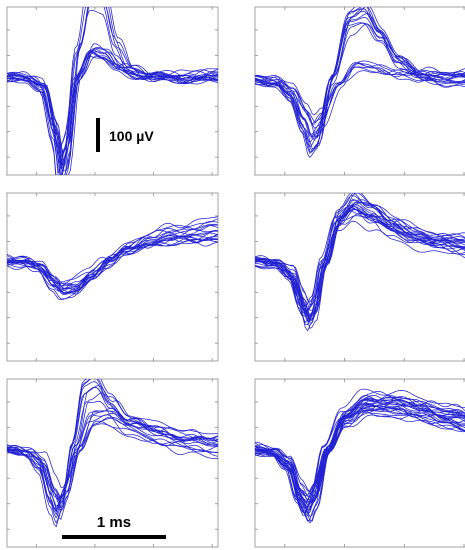 This screenshot has height=550, width=465. Describe the element at coordinates (131, 136) in the screenshot. I see `amplitude-scale-bar-label: 100 µV` at that location.